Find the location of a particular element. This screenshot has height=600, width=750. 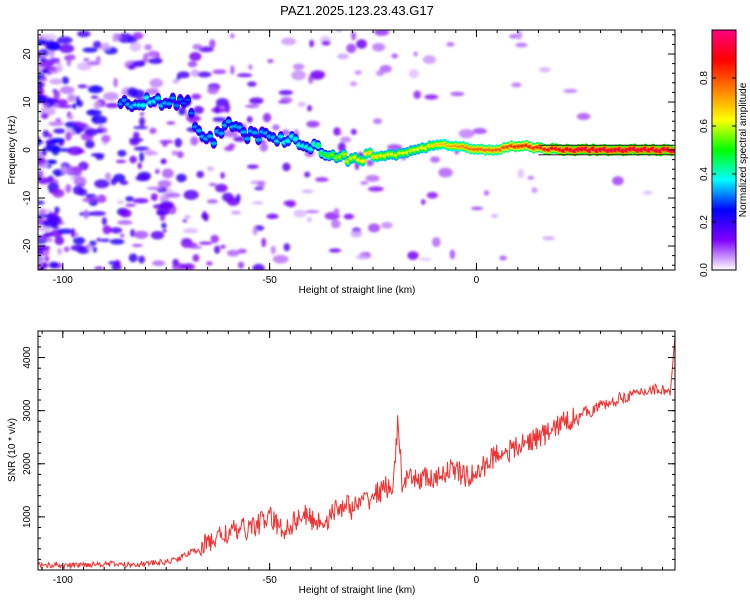

x-tick-label: -100 is located at coordinates (63, 580).